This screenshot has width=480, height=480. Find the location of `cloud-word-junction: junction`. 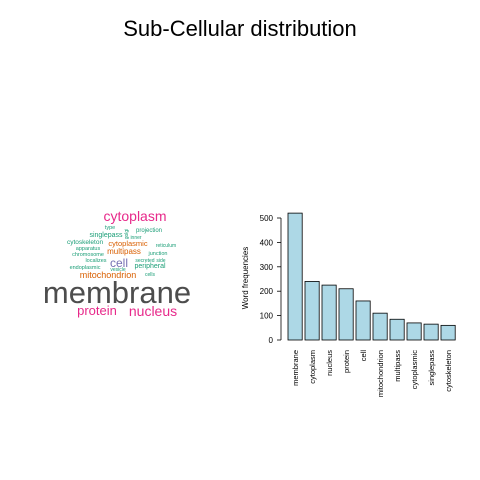

cloud-word-junction: junction is located at coordinates (158, 254).